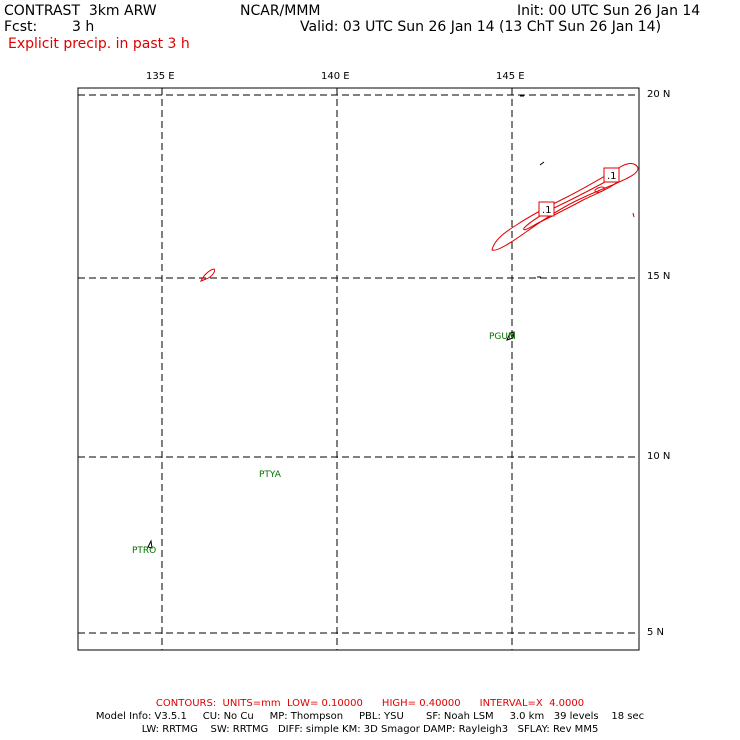 This screenshot has width=740, height=740. I want to click on lon-label-135: 135 E, so click(160, 76).